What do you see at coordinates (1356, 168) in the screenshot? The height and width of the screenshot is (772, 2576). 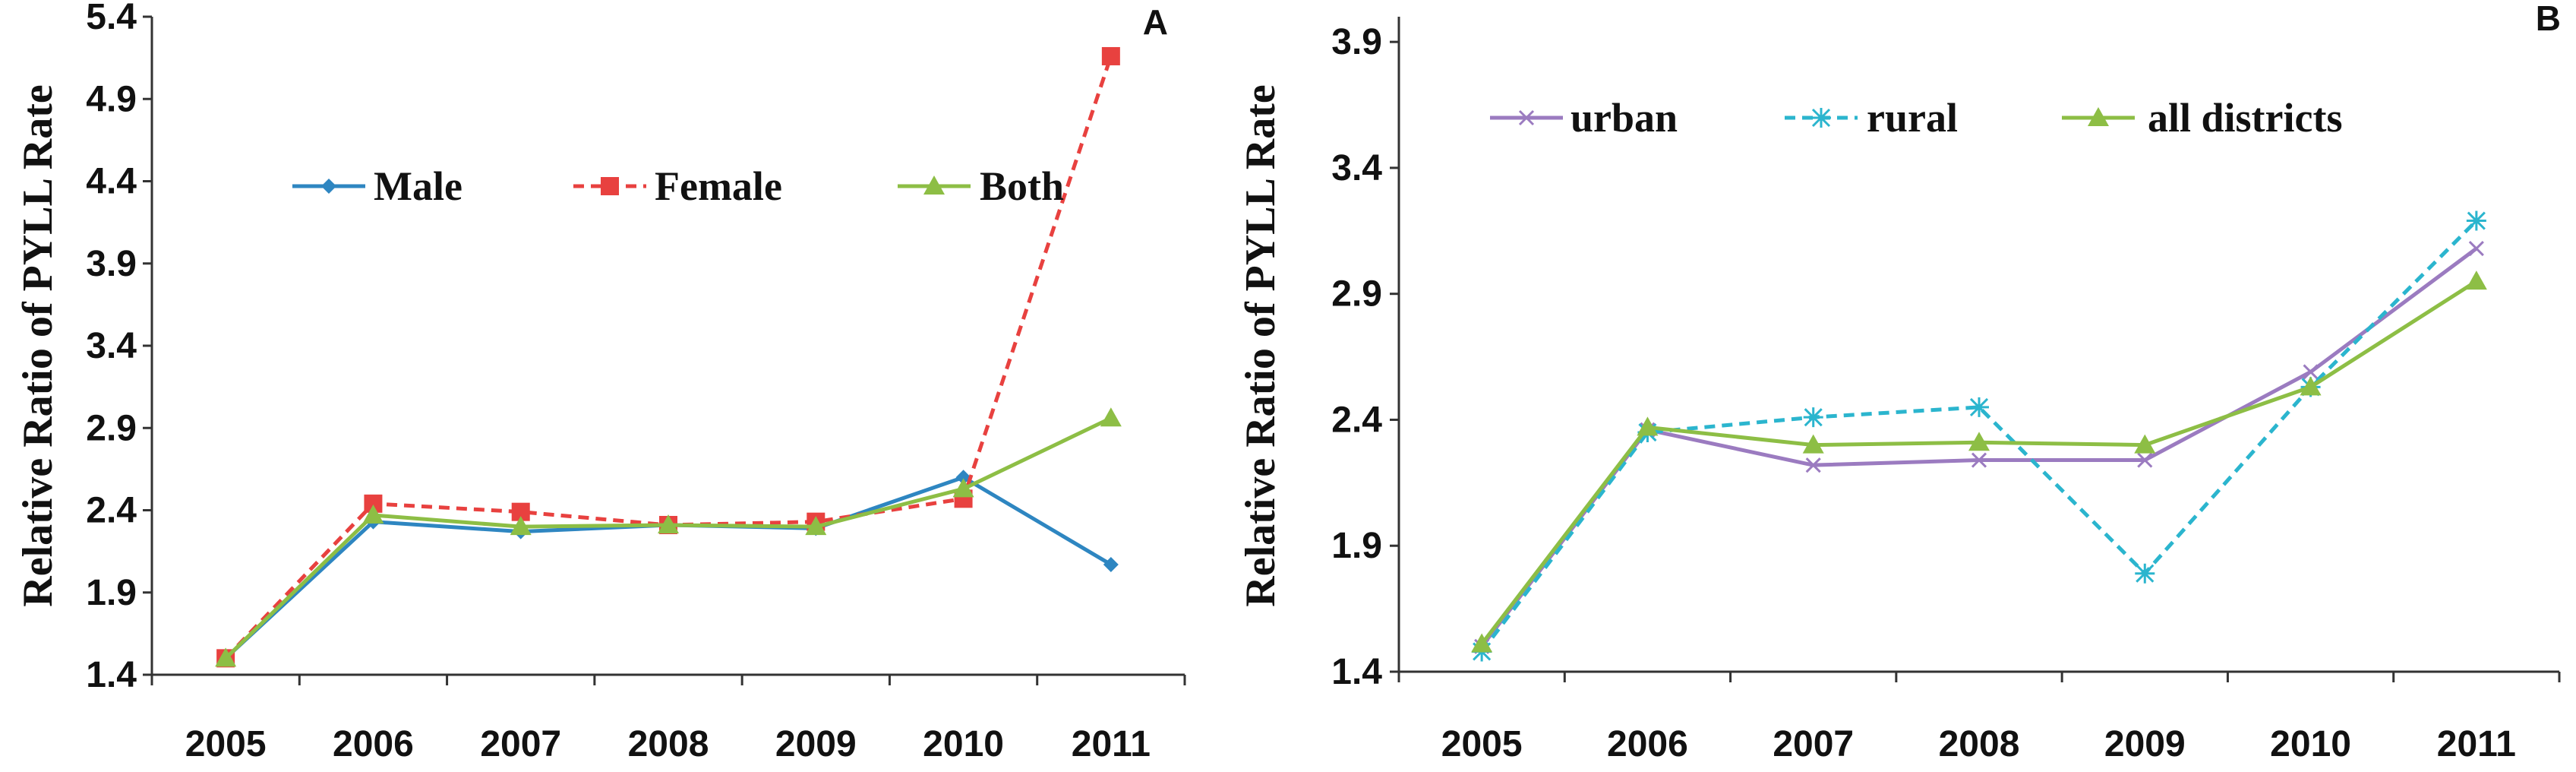 I see `panel-b-y-tick-label: 3.4` at bounding box center [1356, 168].